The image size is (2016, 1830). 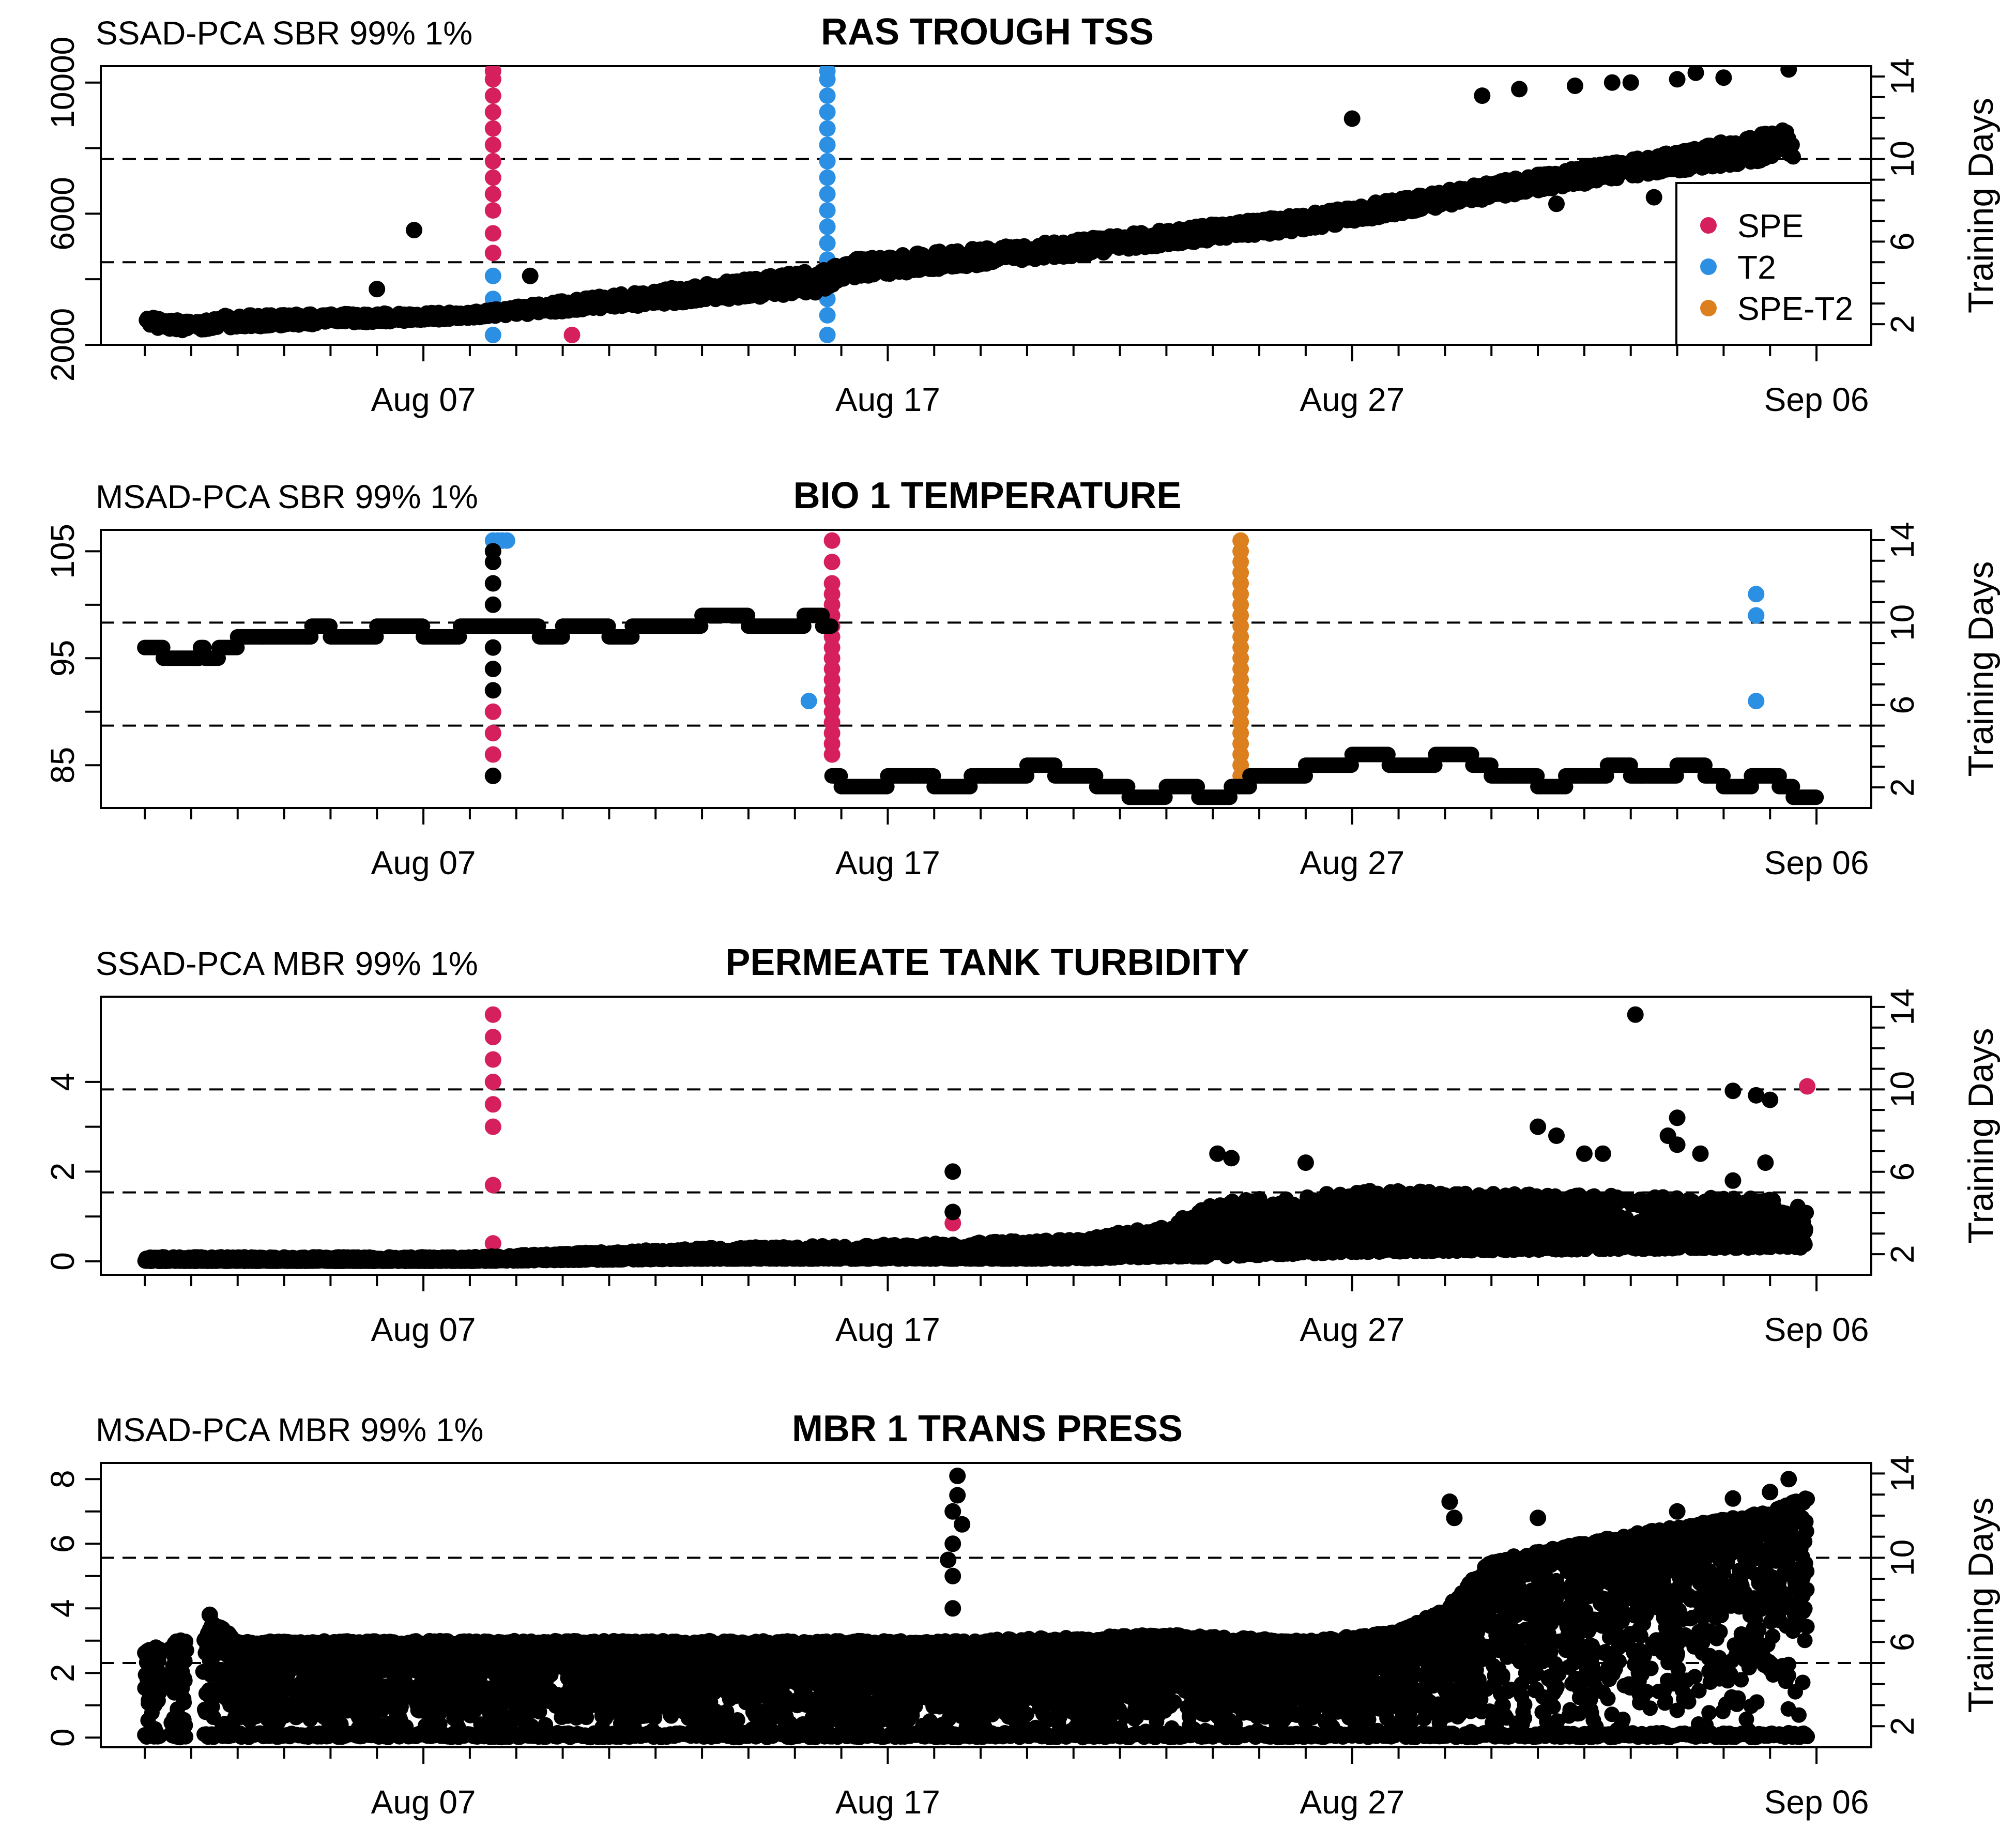 I want to click on series-spe, so click(x=662, y=658).